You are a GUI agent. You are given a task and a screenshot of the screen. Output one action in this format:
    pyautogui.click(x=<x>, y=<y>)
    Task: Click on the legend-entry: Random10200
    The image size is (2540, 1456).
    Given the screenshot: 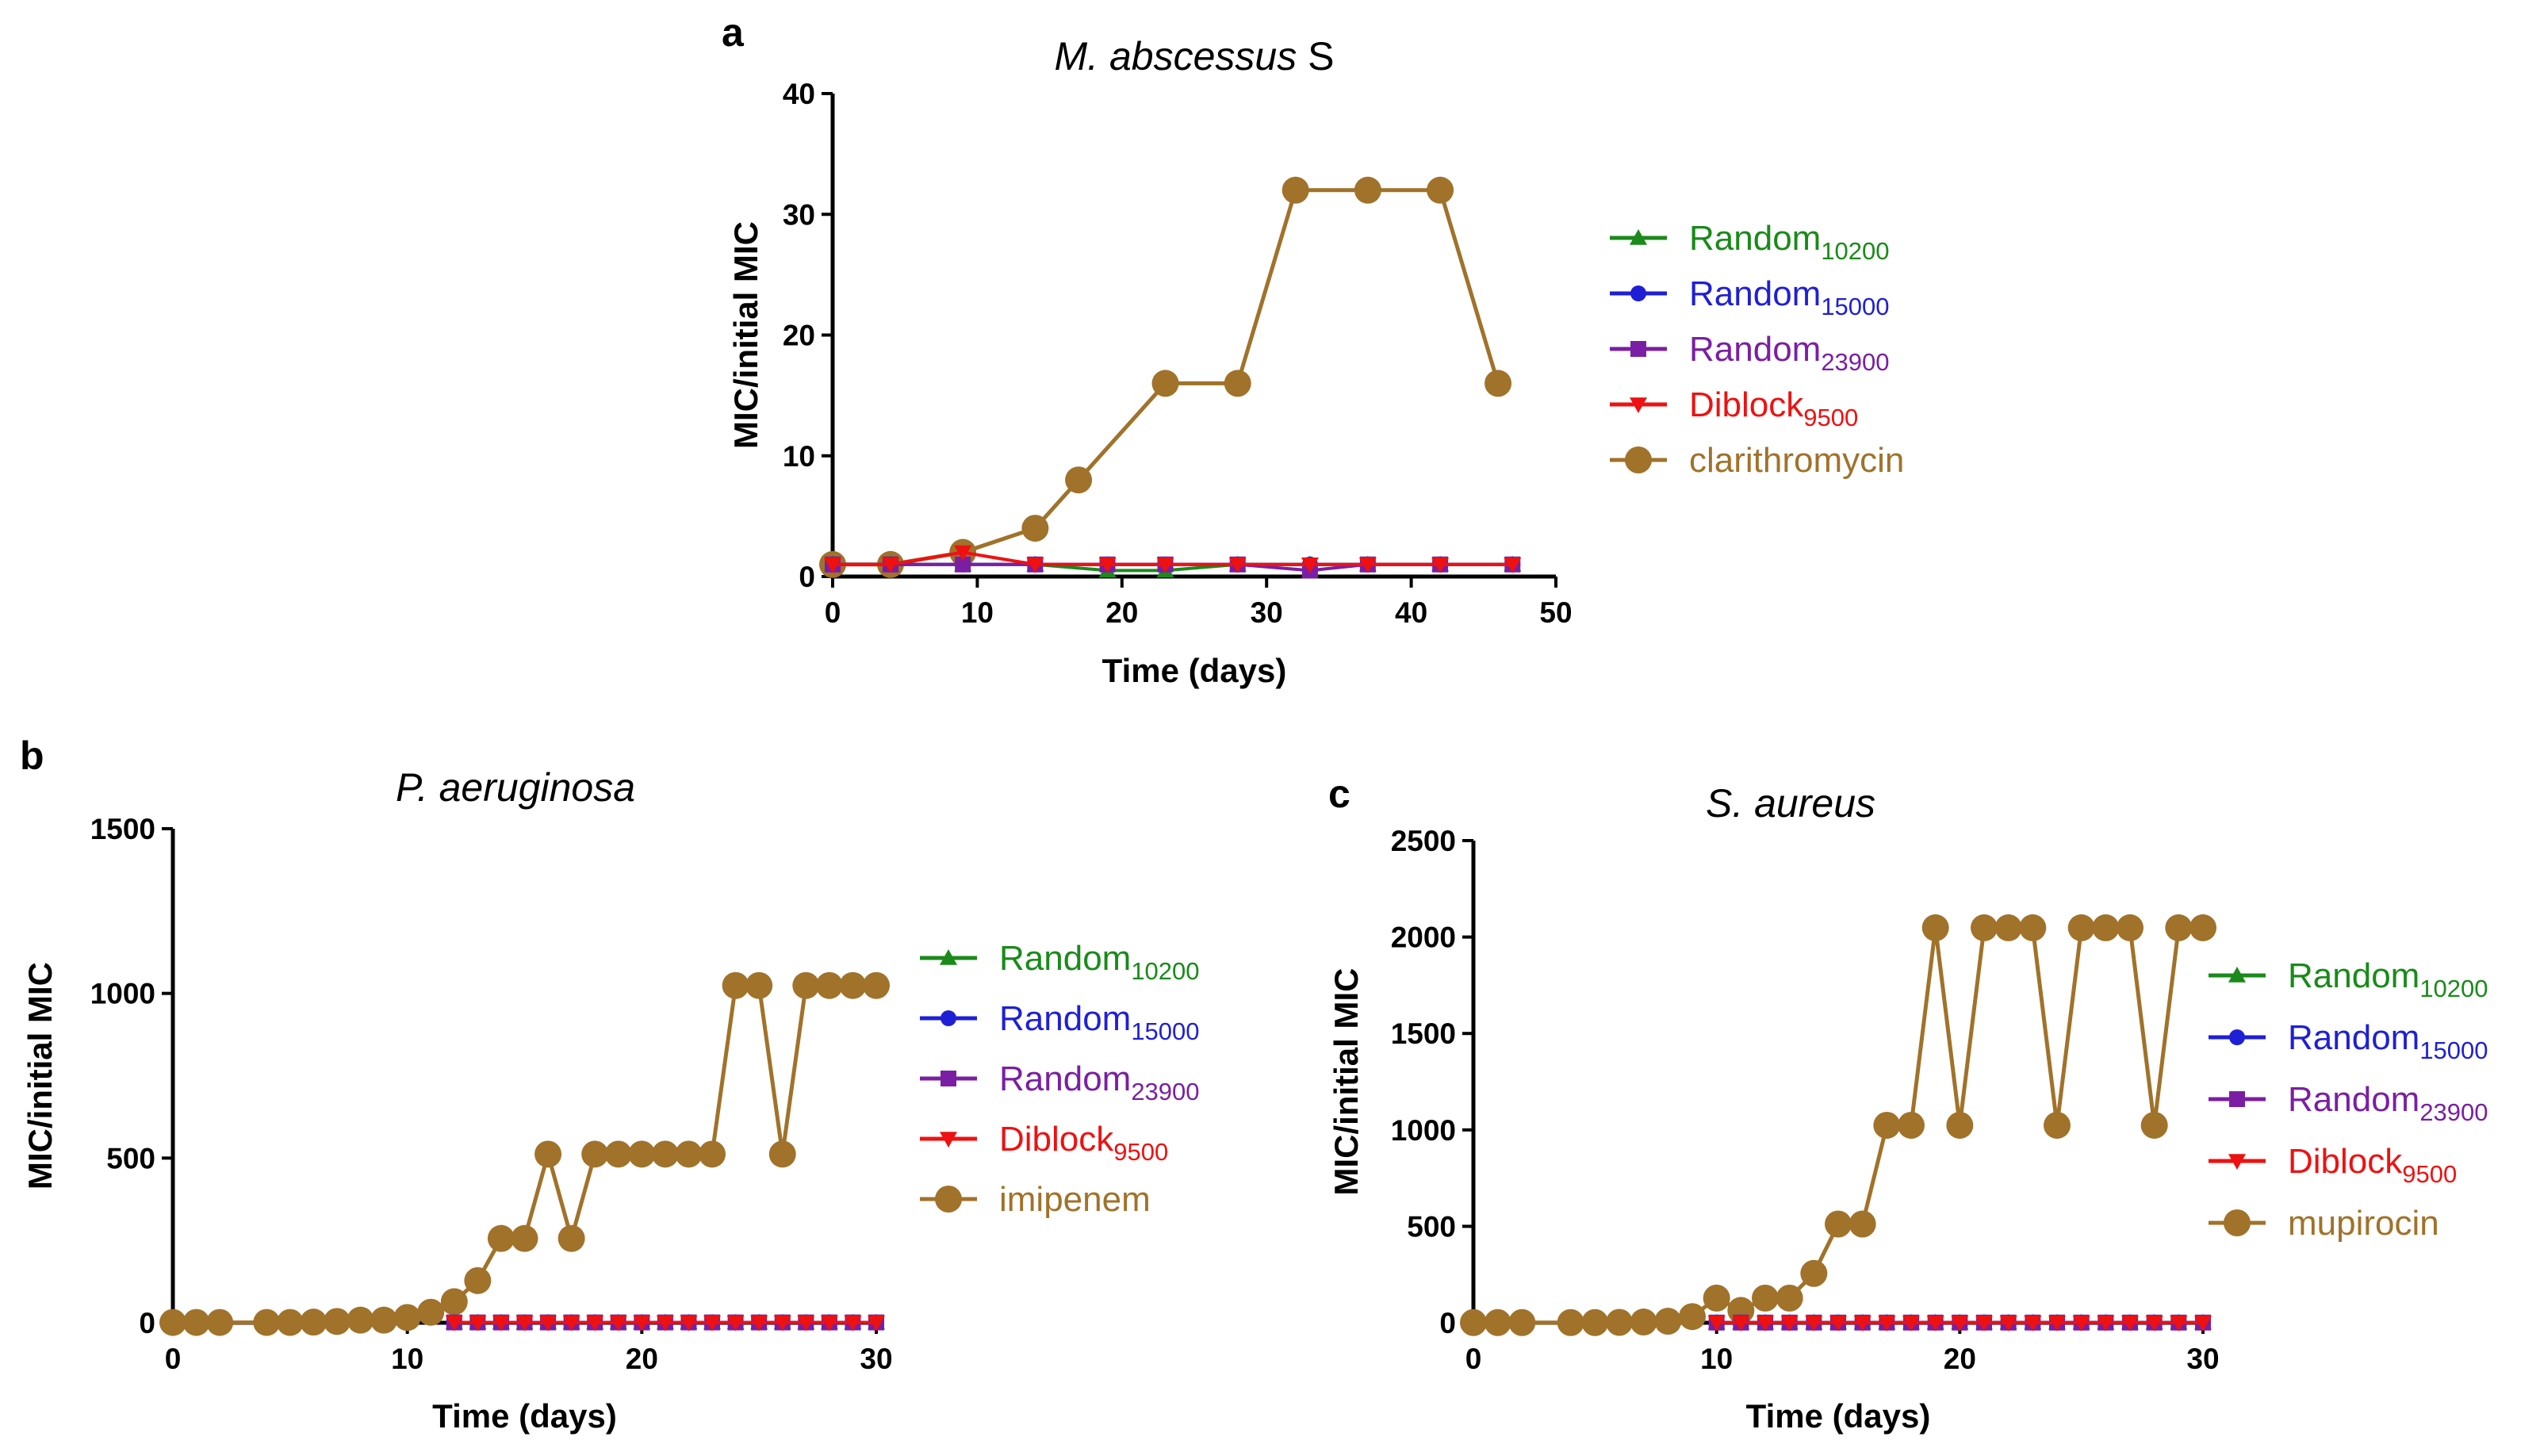 What is the action you would take?
    pyautogui.click(x=2348, y=979)
    